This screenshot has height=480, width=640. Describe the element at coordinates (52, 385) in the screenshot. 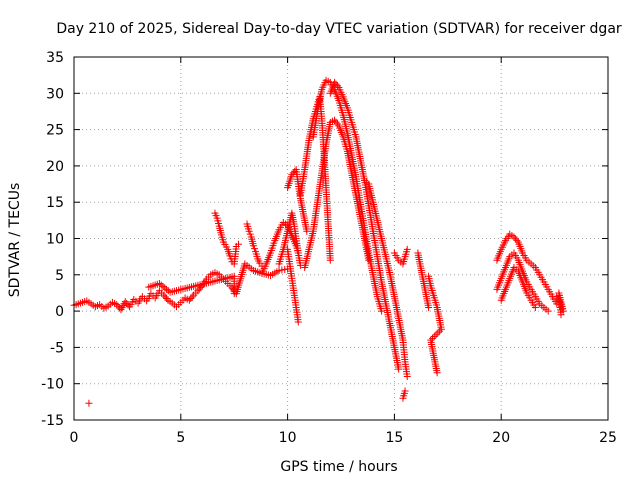

I see `y-tick-label: -10` at that location.